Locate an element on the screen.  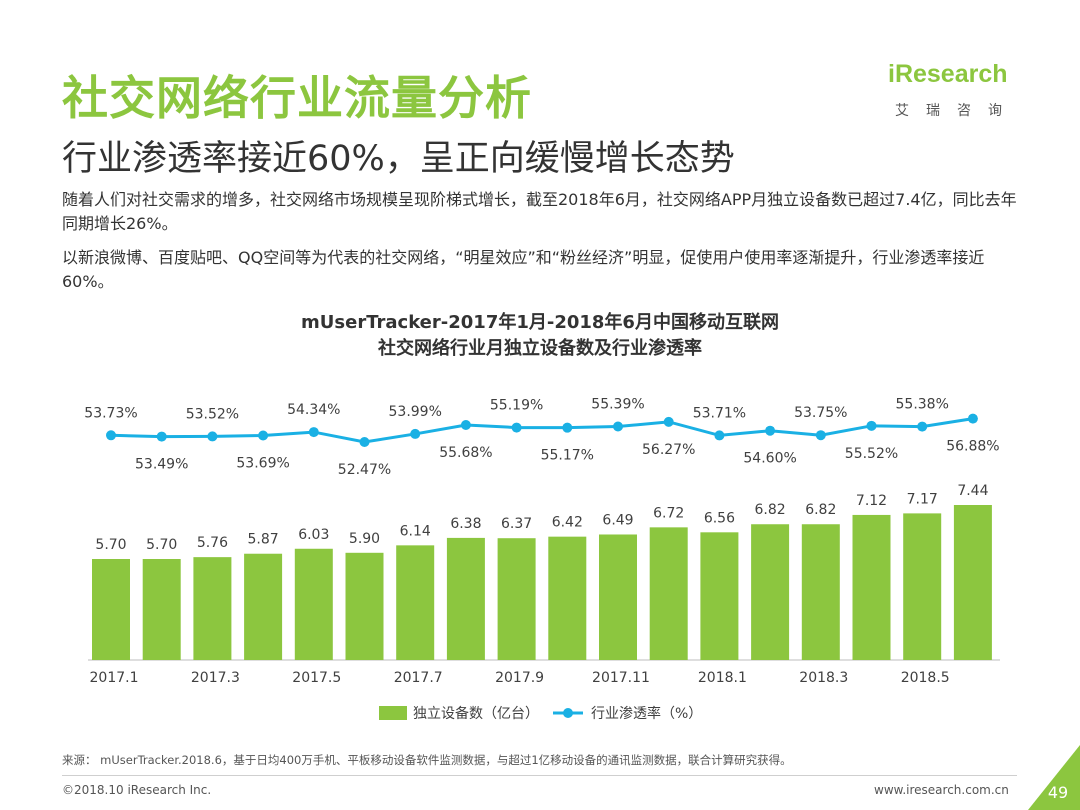
line-point-2018.2 is located at coordinates (770, 430).